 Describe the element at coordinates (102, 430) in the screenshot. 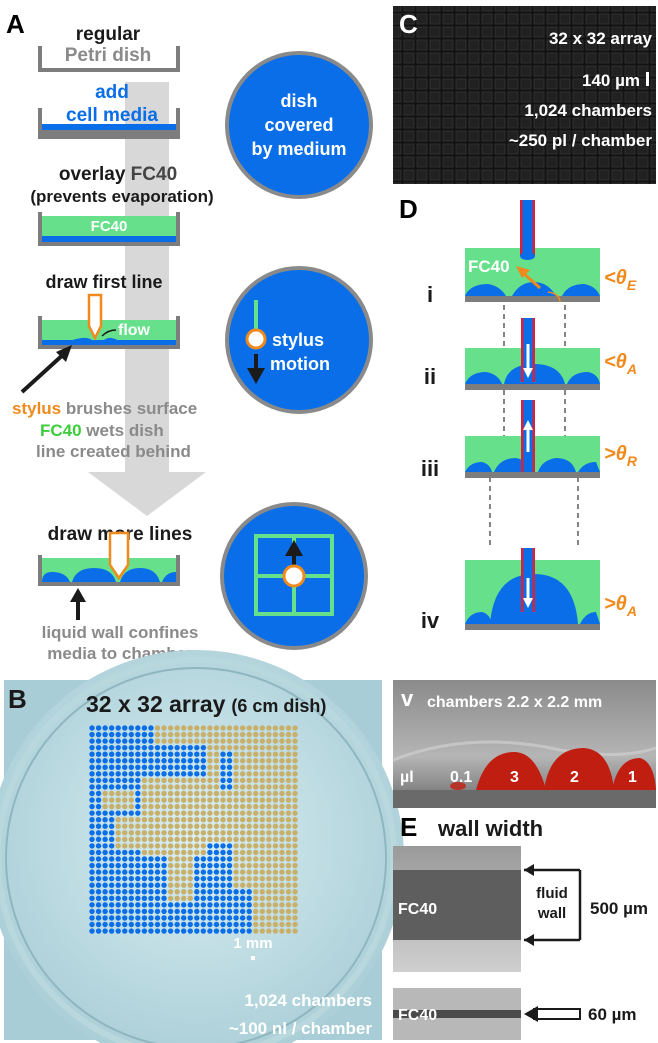

I see `step4-caption2: FC40 wets dish` at that location.